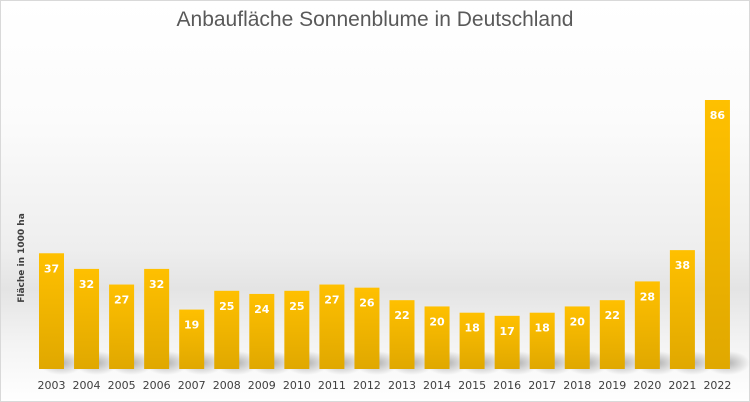 The image size is (750, 402). I want to click on x-tick-label: 2019, so click(612, 385).